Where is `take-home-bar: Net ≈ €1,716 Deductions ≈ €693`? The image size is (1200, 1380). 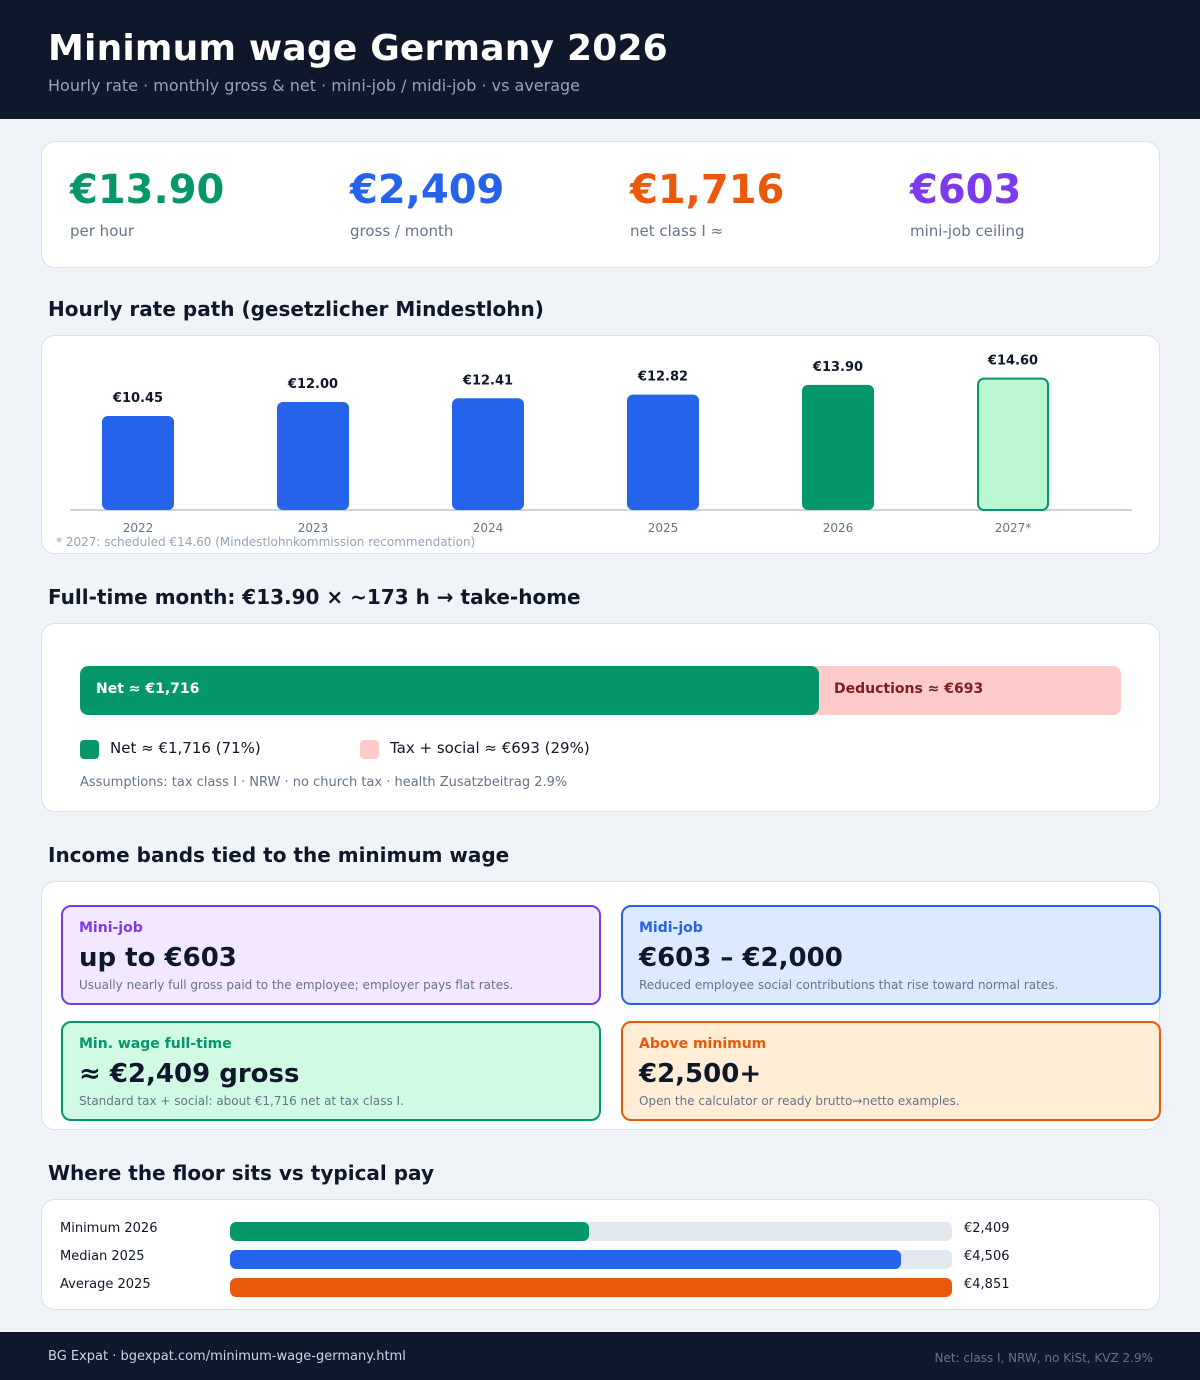 take-home-bar: Net ≈ €1,716 Deductions ≈ €693 is located at coordinates (600, 690).